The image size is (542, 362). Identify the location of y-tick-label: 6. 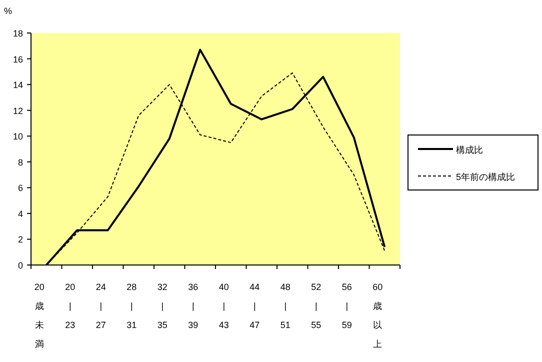
(20, 188).